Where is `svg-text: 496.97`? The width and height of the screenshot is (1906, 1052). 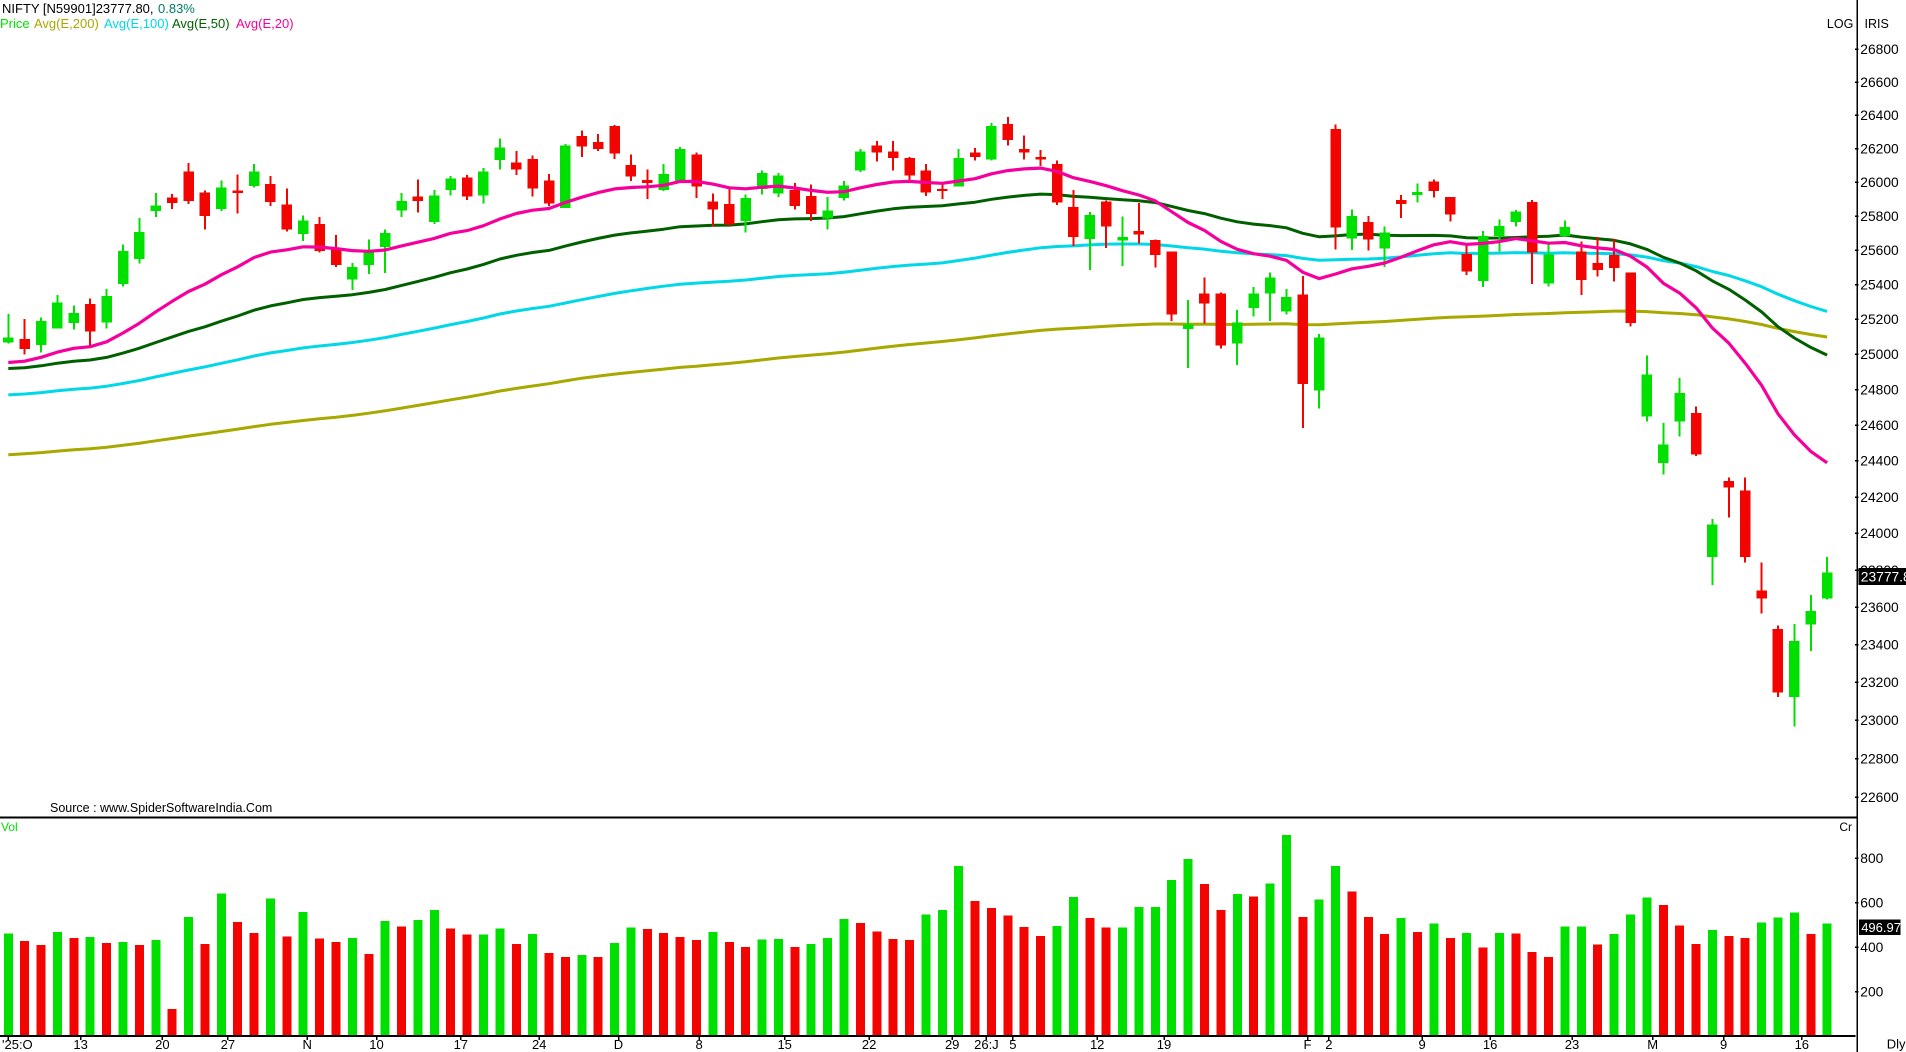
svg-text: 496.97 is located at coordinates (1881, 927).